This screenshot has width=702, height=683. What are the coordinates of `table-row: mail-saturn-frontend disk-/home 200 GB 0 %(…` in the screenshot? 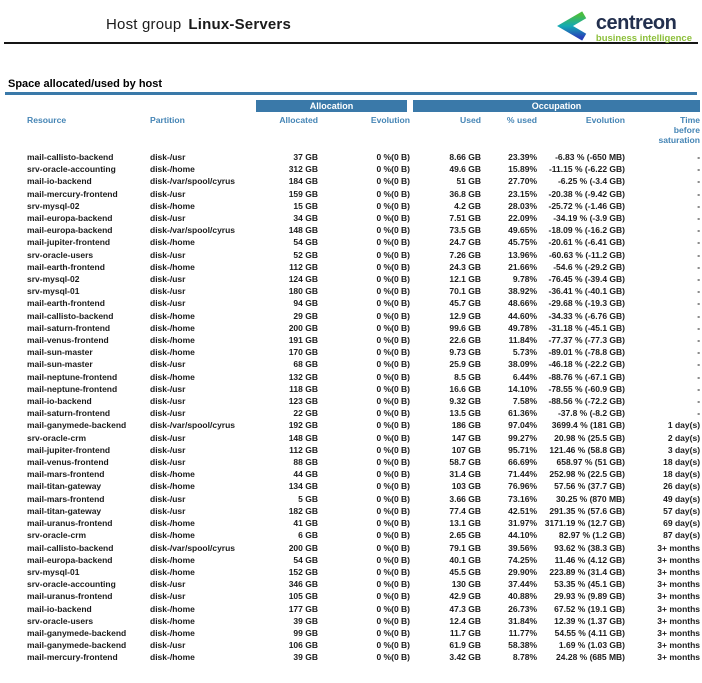 It's located at (361, 328).